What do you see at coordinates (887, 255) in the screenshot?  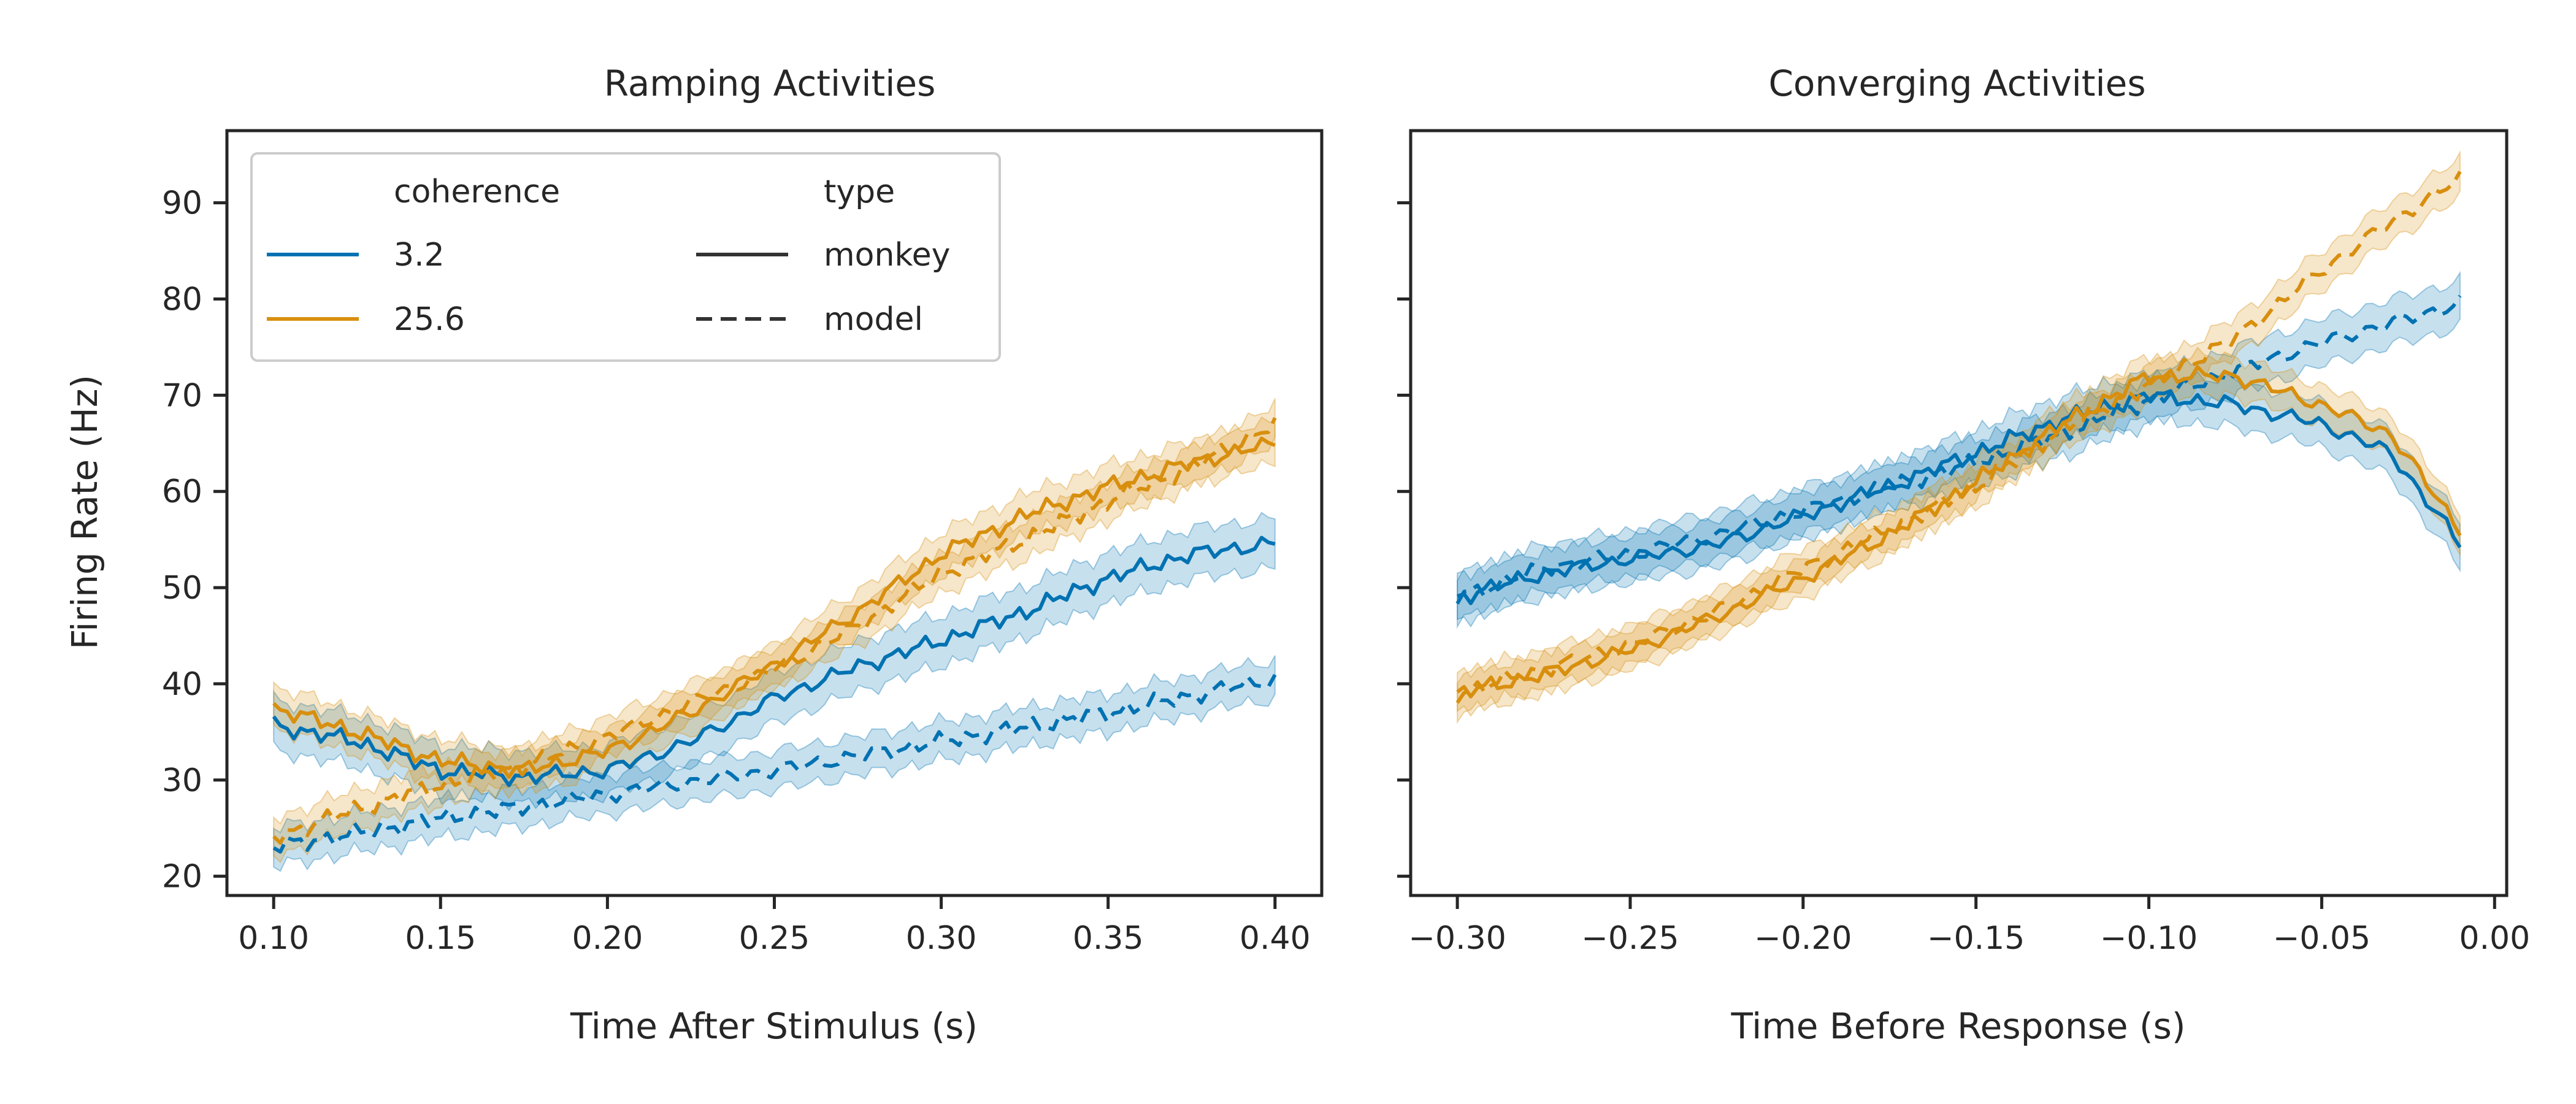 I see `legend-item-monkey: monkey` at bounding box center [887, 255].